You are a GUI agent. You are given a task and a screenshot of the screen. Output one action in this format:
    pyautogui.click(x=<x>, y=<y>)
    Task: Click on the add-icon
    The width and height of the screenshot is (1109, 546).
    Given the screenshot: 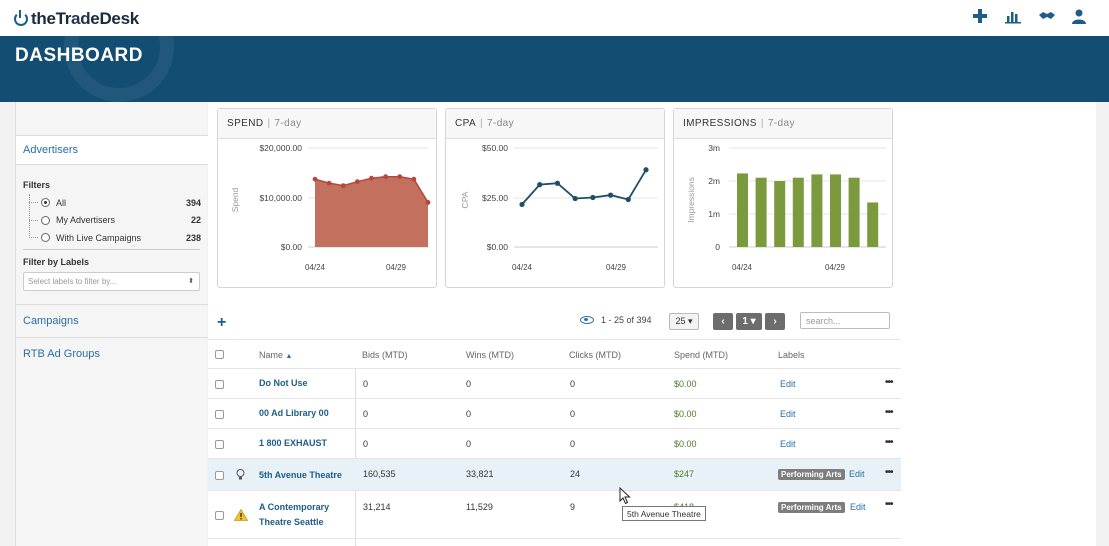 What is the action you would take?
    pyautogui.click(x=980, y=16)
    